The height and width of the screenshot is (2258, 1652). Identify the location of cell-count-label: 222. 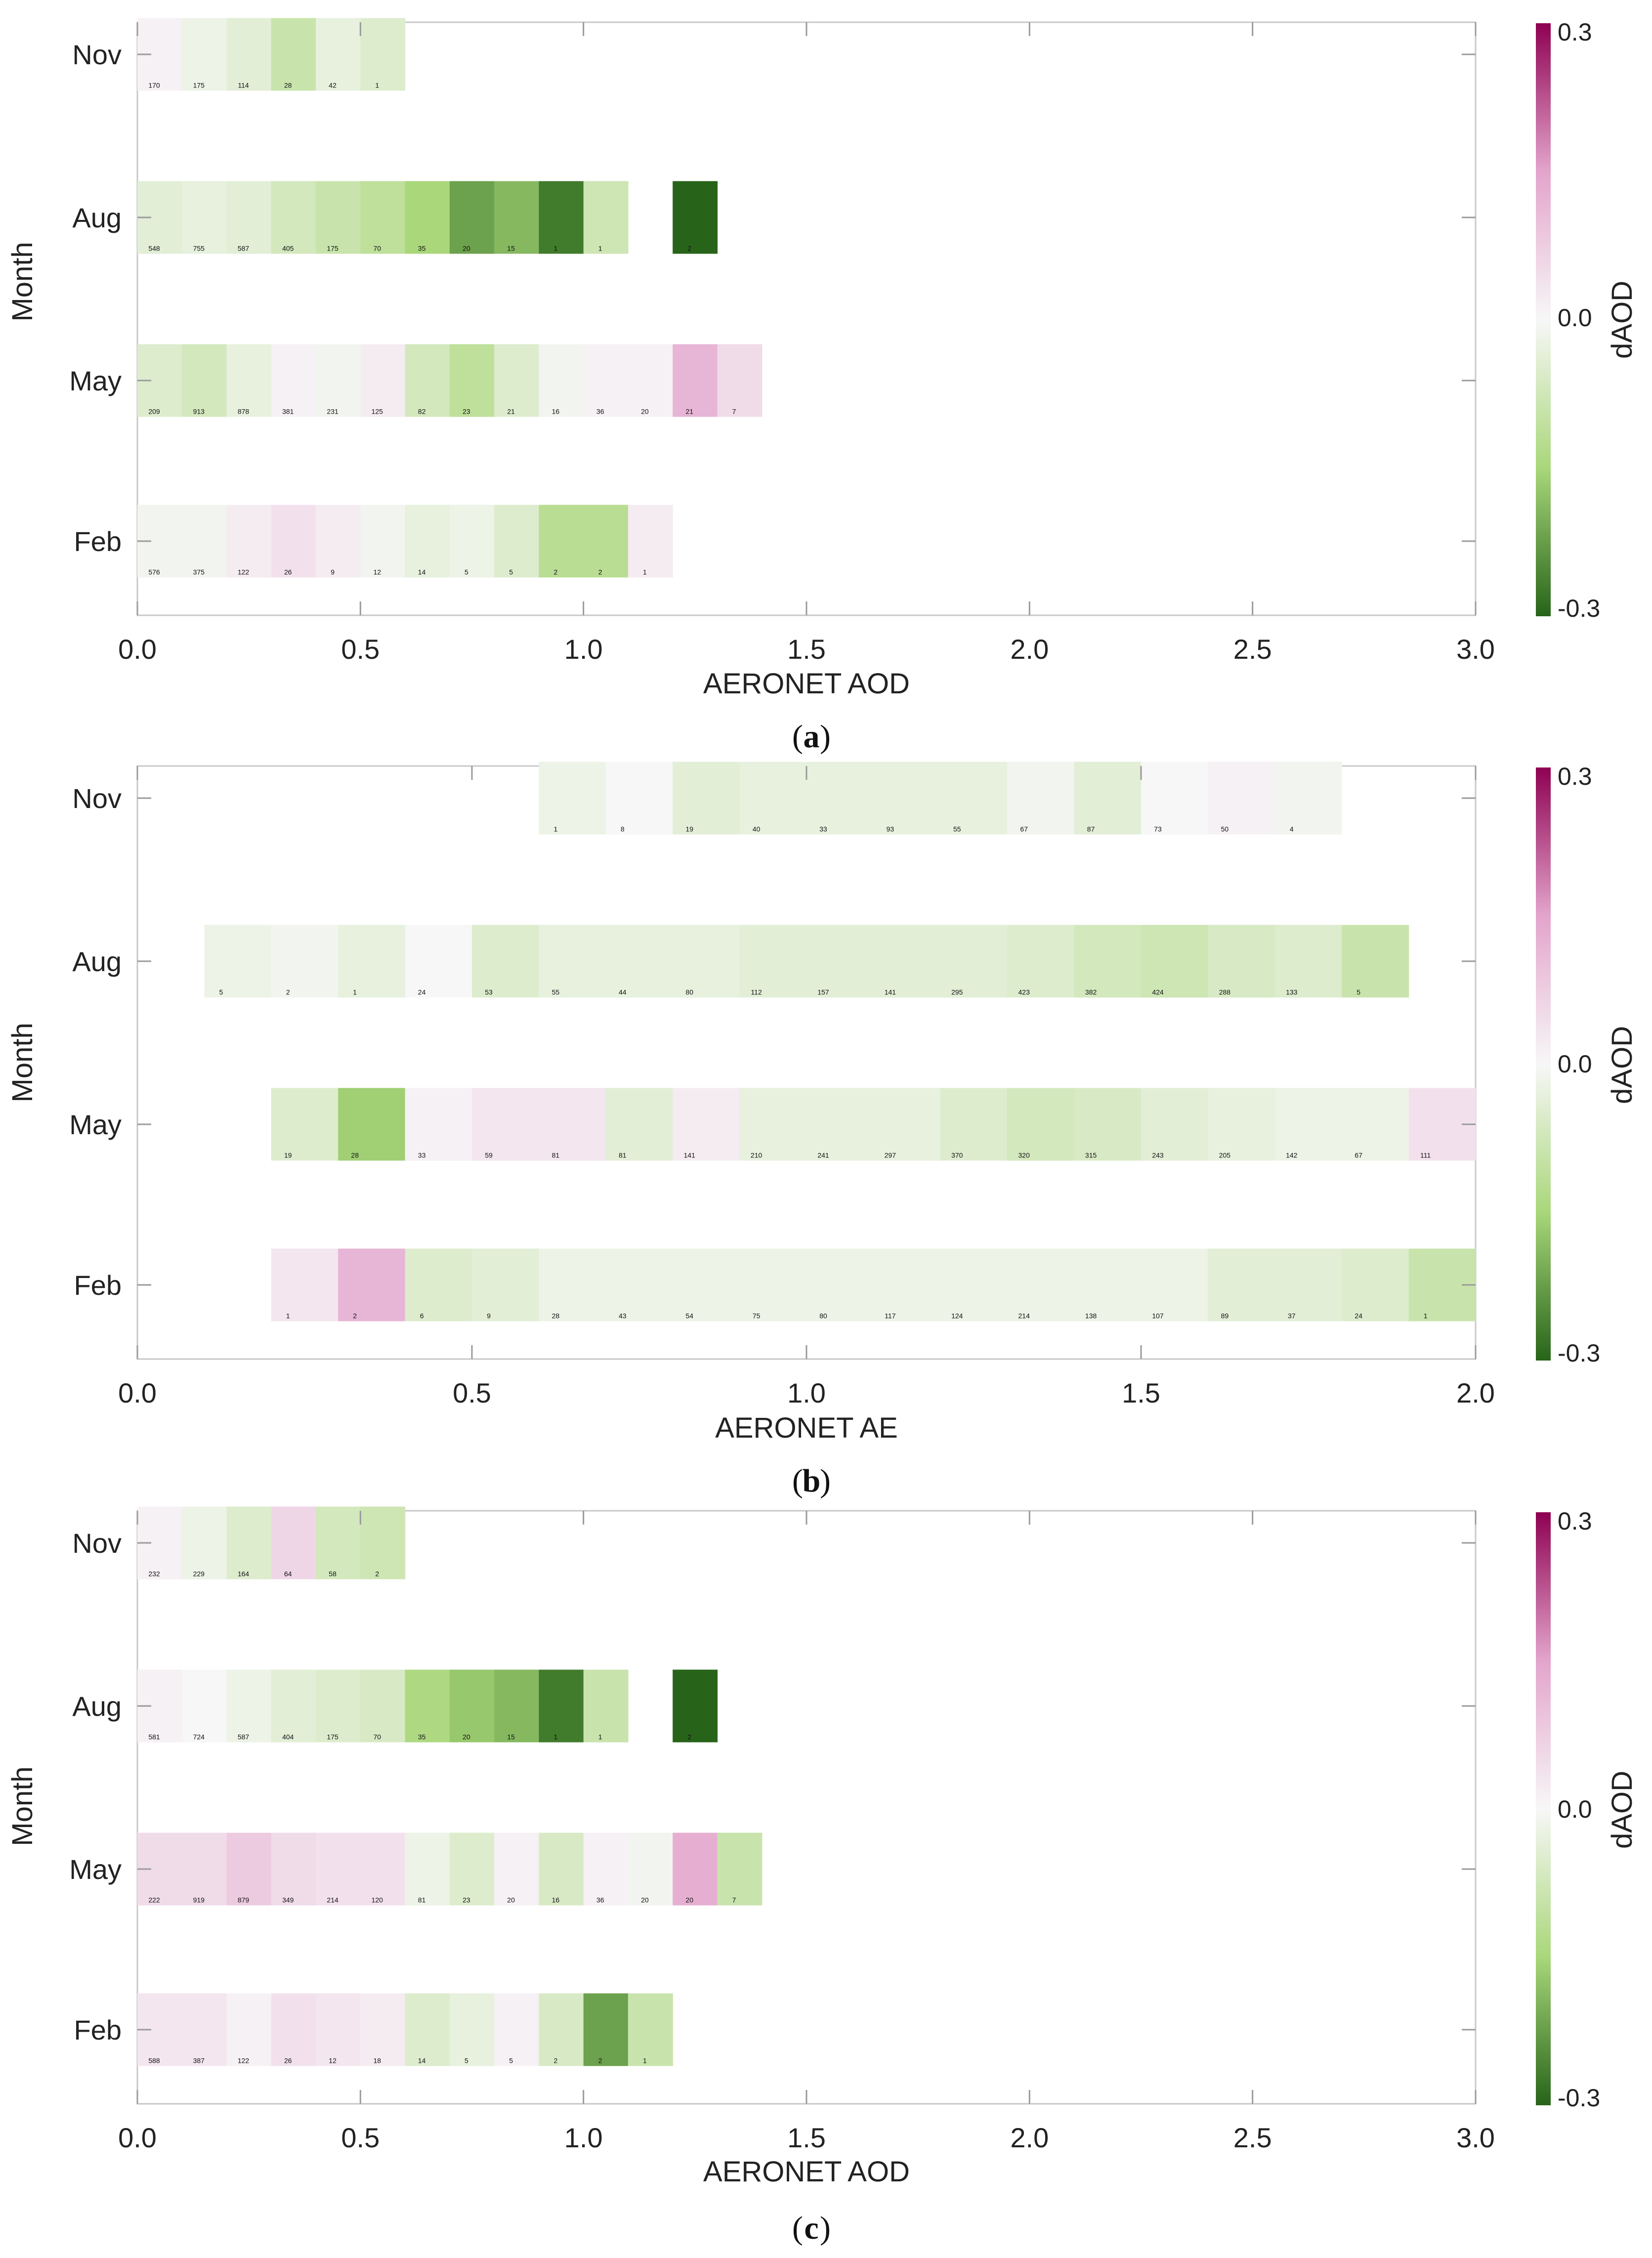
(154, 1900).